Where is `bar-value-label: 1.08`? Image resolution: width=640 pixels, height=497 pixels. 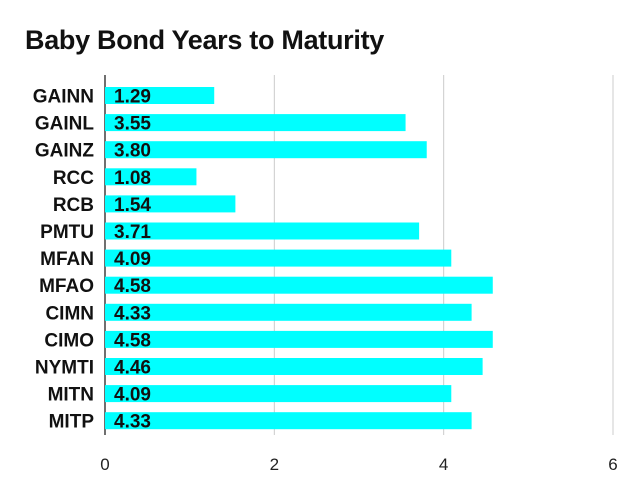 bar-value-label: 1.08 is located at coordinates (132, 178).